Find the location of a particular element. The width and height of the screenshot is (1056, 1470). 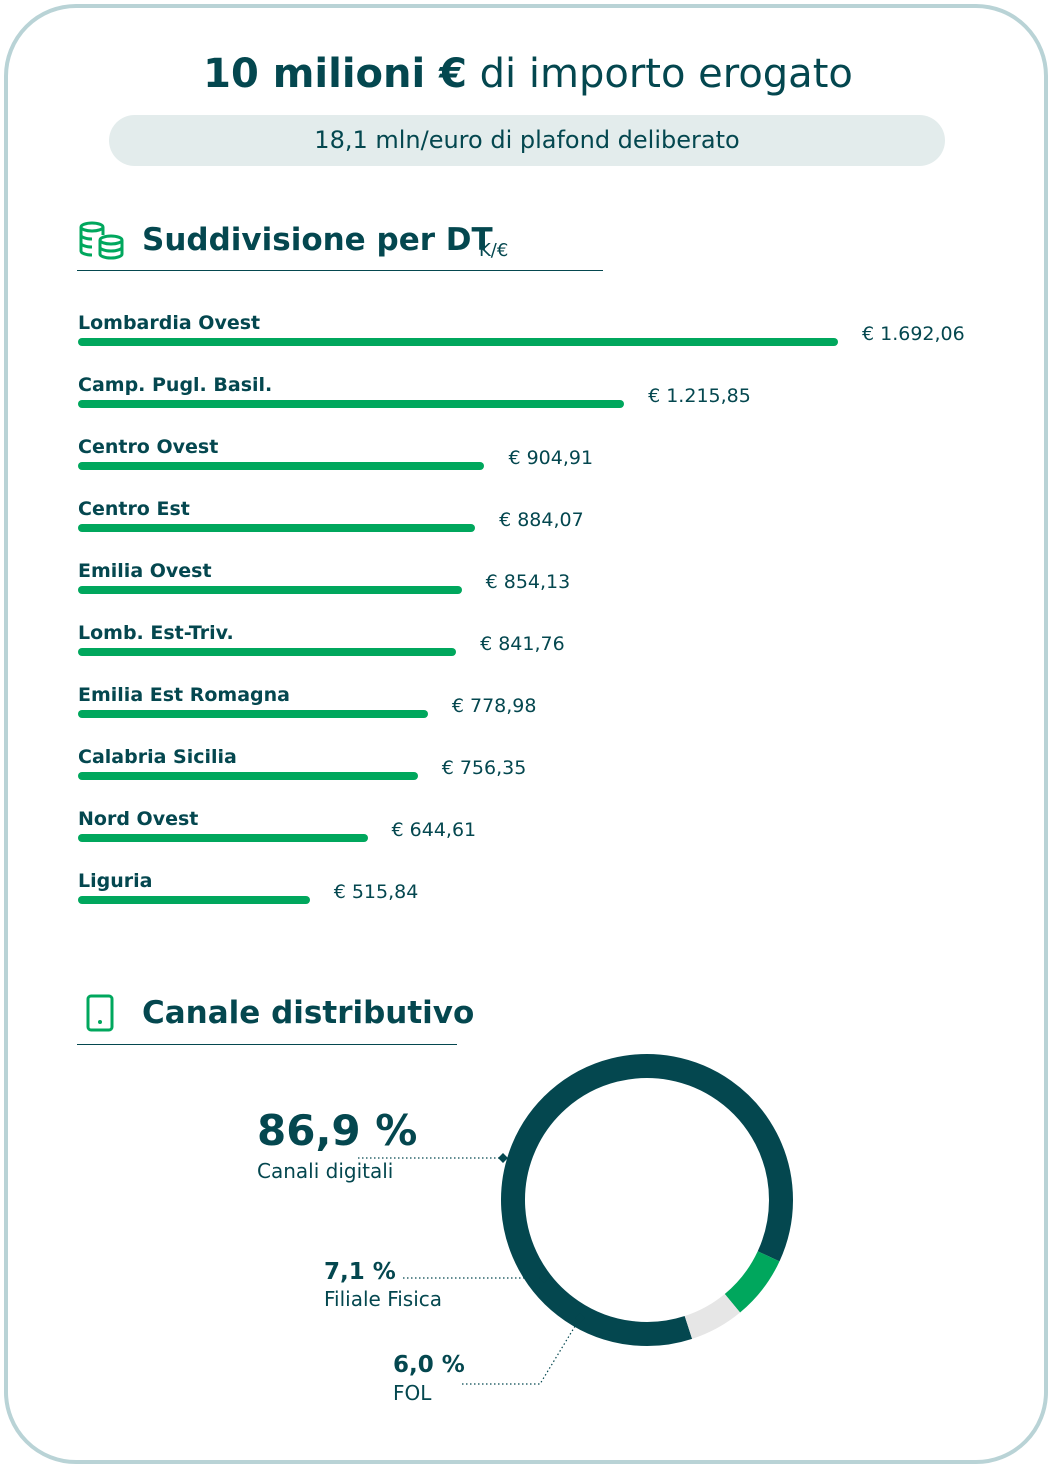

section-title-channel: Canale distributivo is located at coordinates (308, 1013).